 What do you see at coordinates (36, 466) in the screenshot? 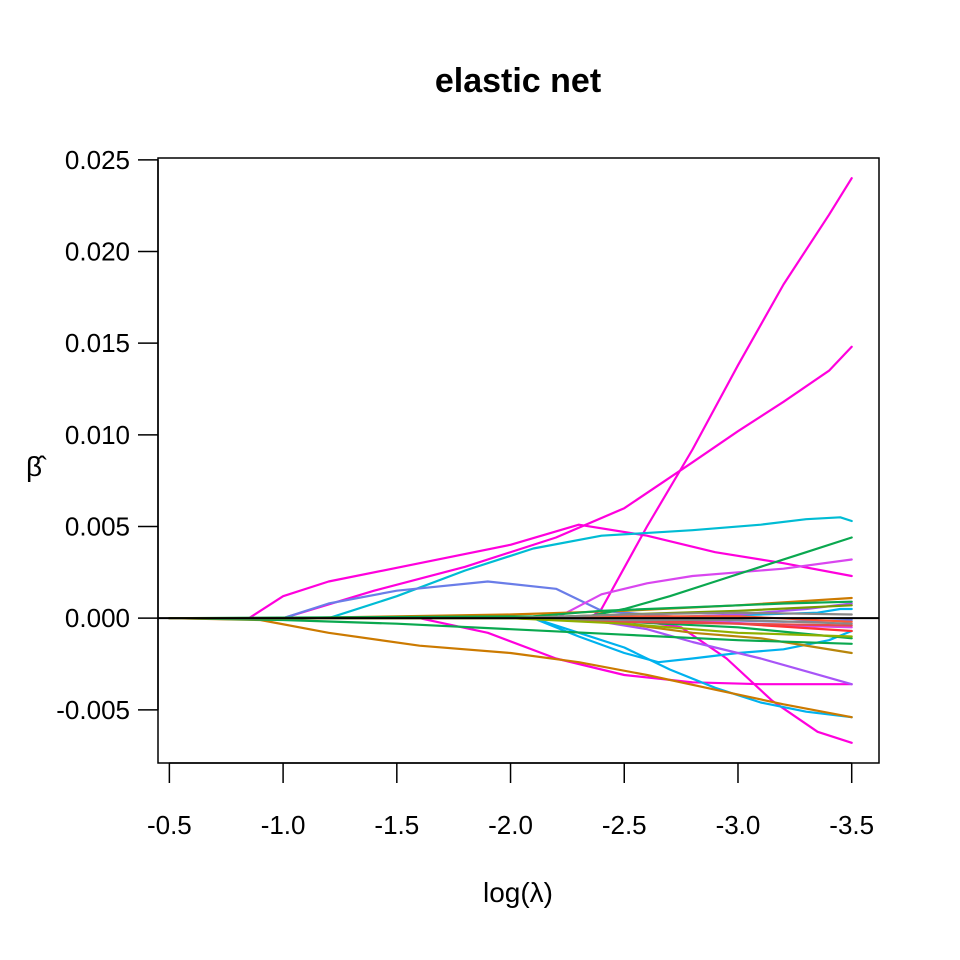
I see `y-axis-label: β̂` at bounding box center [36, 466].